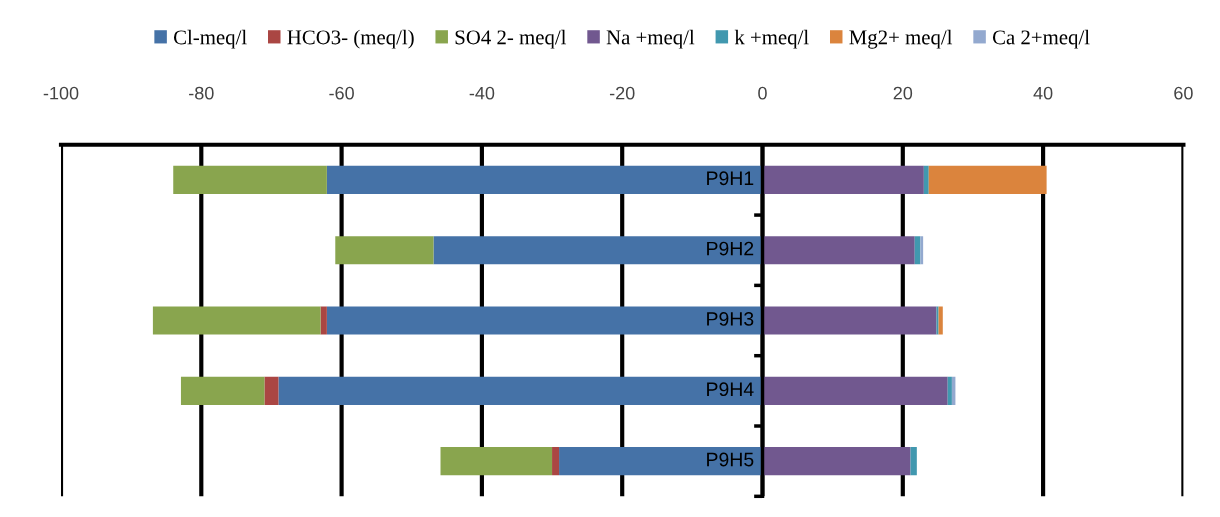 The image size is (1220, 517). Describe the element at coordinates (350, 39) in the screenshot. I see `legend-label: HCO3- (meq/l)` at that location.